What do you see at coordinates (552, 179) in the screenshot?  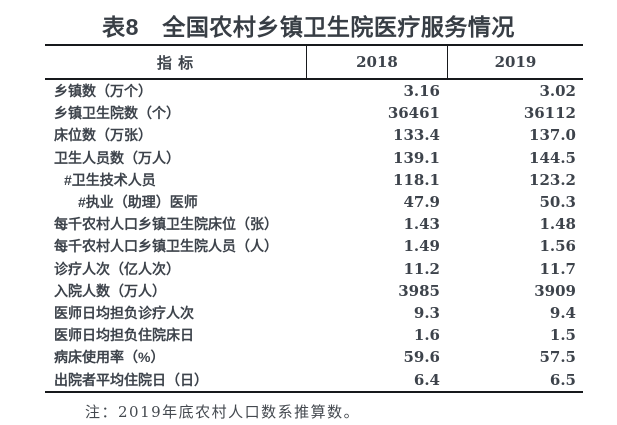 I see `row-value-2019: 123.2` at bounding box center [552, 179].